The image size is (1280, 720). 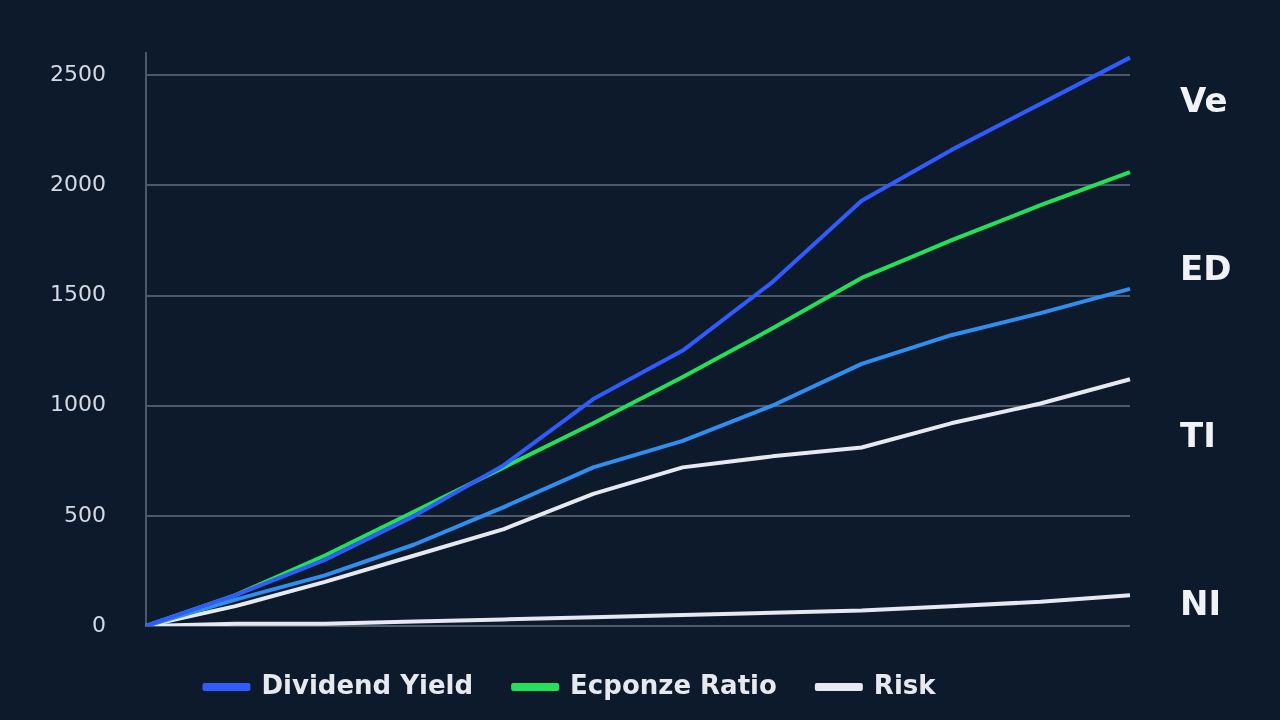 I want to click on legend-label: Dividend Yield, so click(x=367, y=684).